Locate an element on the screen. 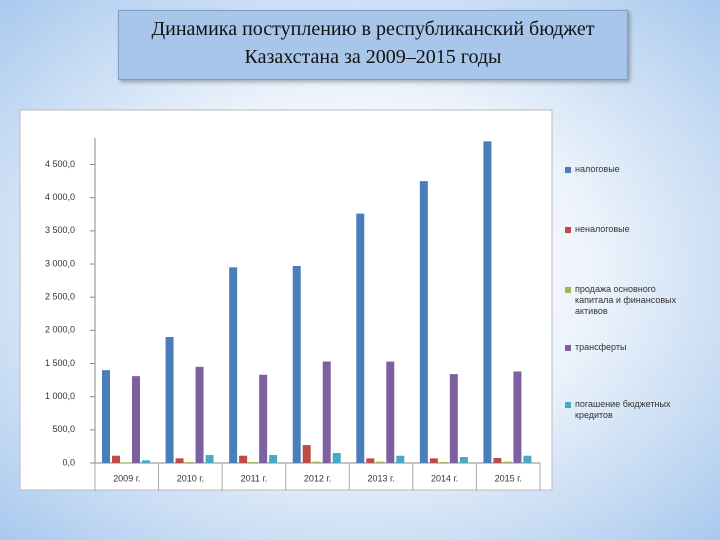  x-tick-label: 2009 г. is located at coordinates (126, 478).